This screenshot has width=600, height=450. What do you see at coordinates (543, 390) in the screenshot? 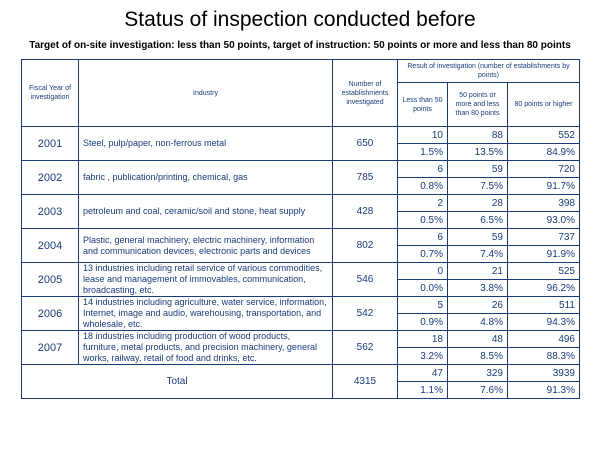
I see `percent-80-or-higher: 91.3%` at bounding box center [543, 390].